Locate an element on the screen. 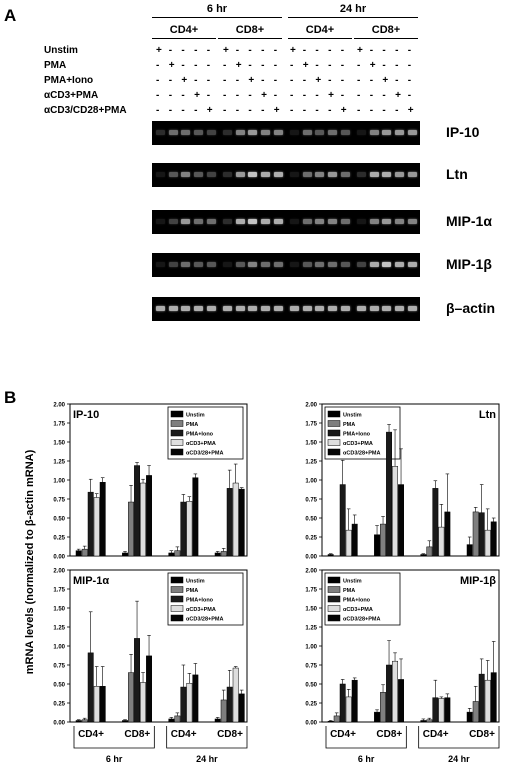 This screenshot has width=520, height=765. legend-label: PMA+Iono is located at coordinates (200, 601).